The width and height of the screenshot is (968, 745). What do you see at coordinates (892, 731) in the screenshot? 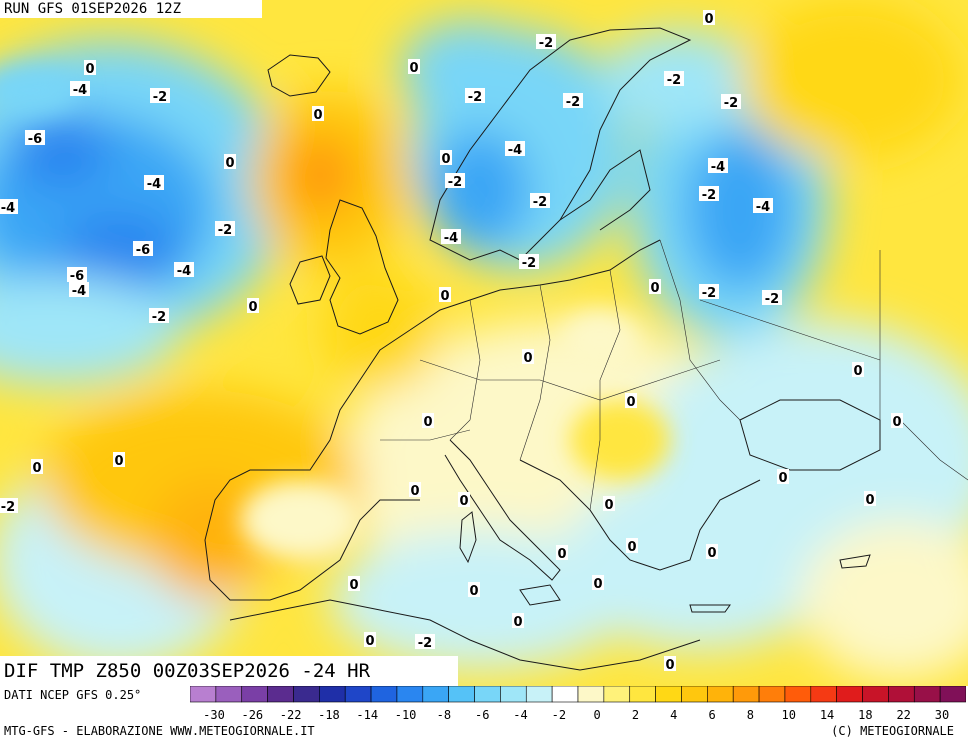
I see `copyright-text: (C) METEOGIORNALE` at bounding box center [892, 731].